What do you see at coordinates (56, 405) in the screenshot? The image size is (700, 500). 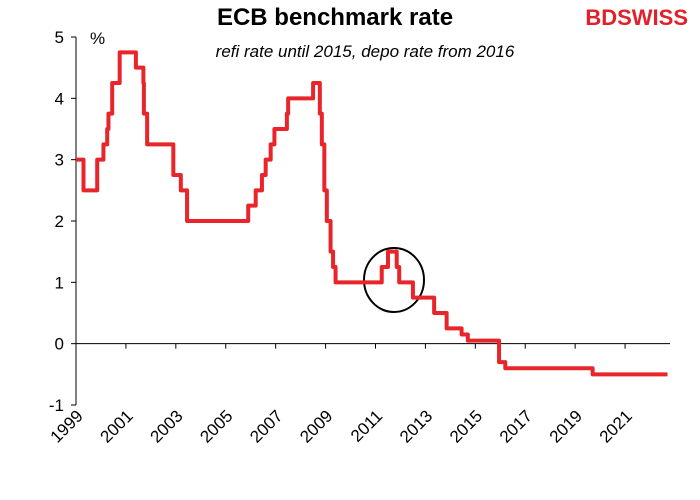 I see `y-tick-label: -1` at bounding box center [56, 405].